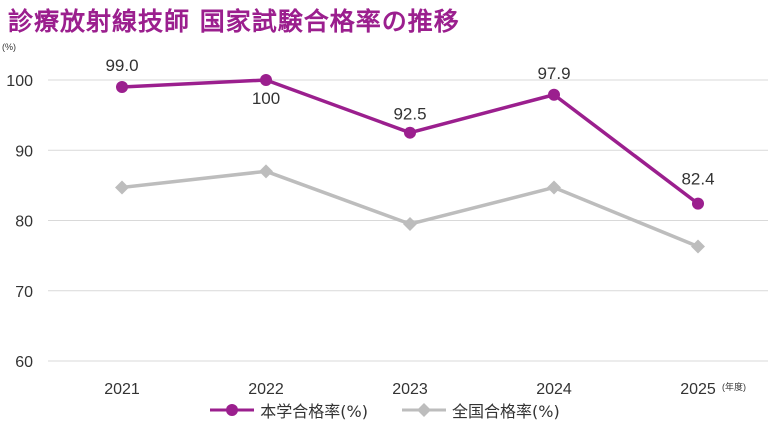 The width and height of the screenshot is (770, 428). What do you see at coordinates (266, 80) in the screenshot?
I see `marker-school-2022` at bounding box center [266, 80].